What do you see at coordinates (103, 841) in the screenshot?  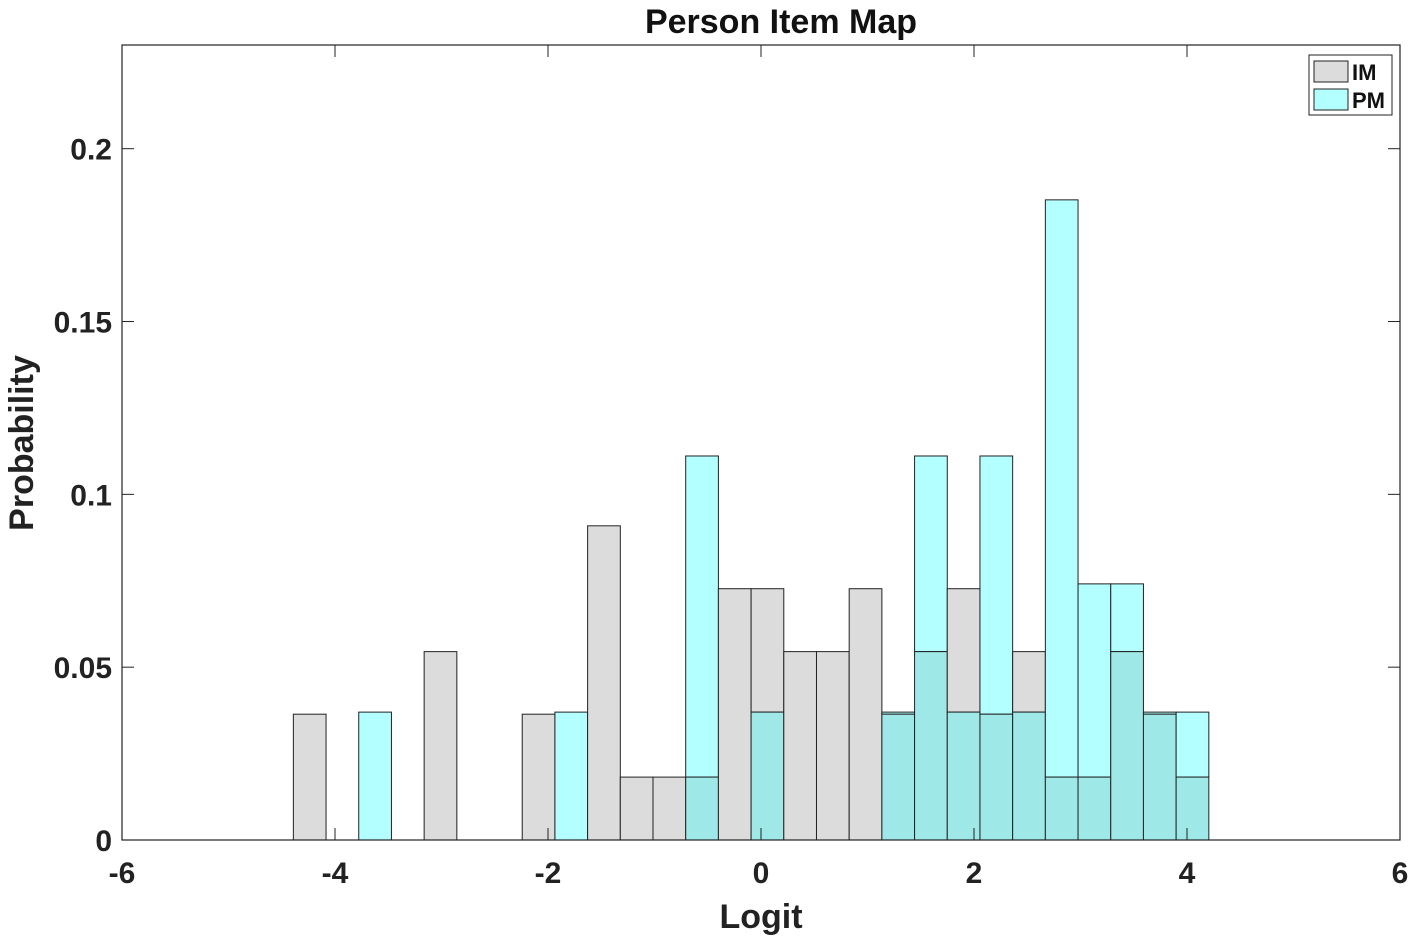 I see `y-tick-label: 0` at bounding box center [103, 841].